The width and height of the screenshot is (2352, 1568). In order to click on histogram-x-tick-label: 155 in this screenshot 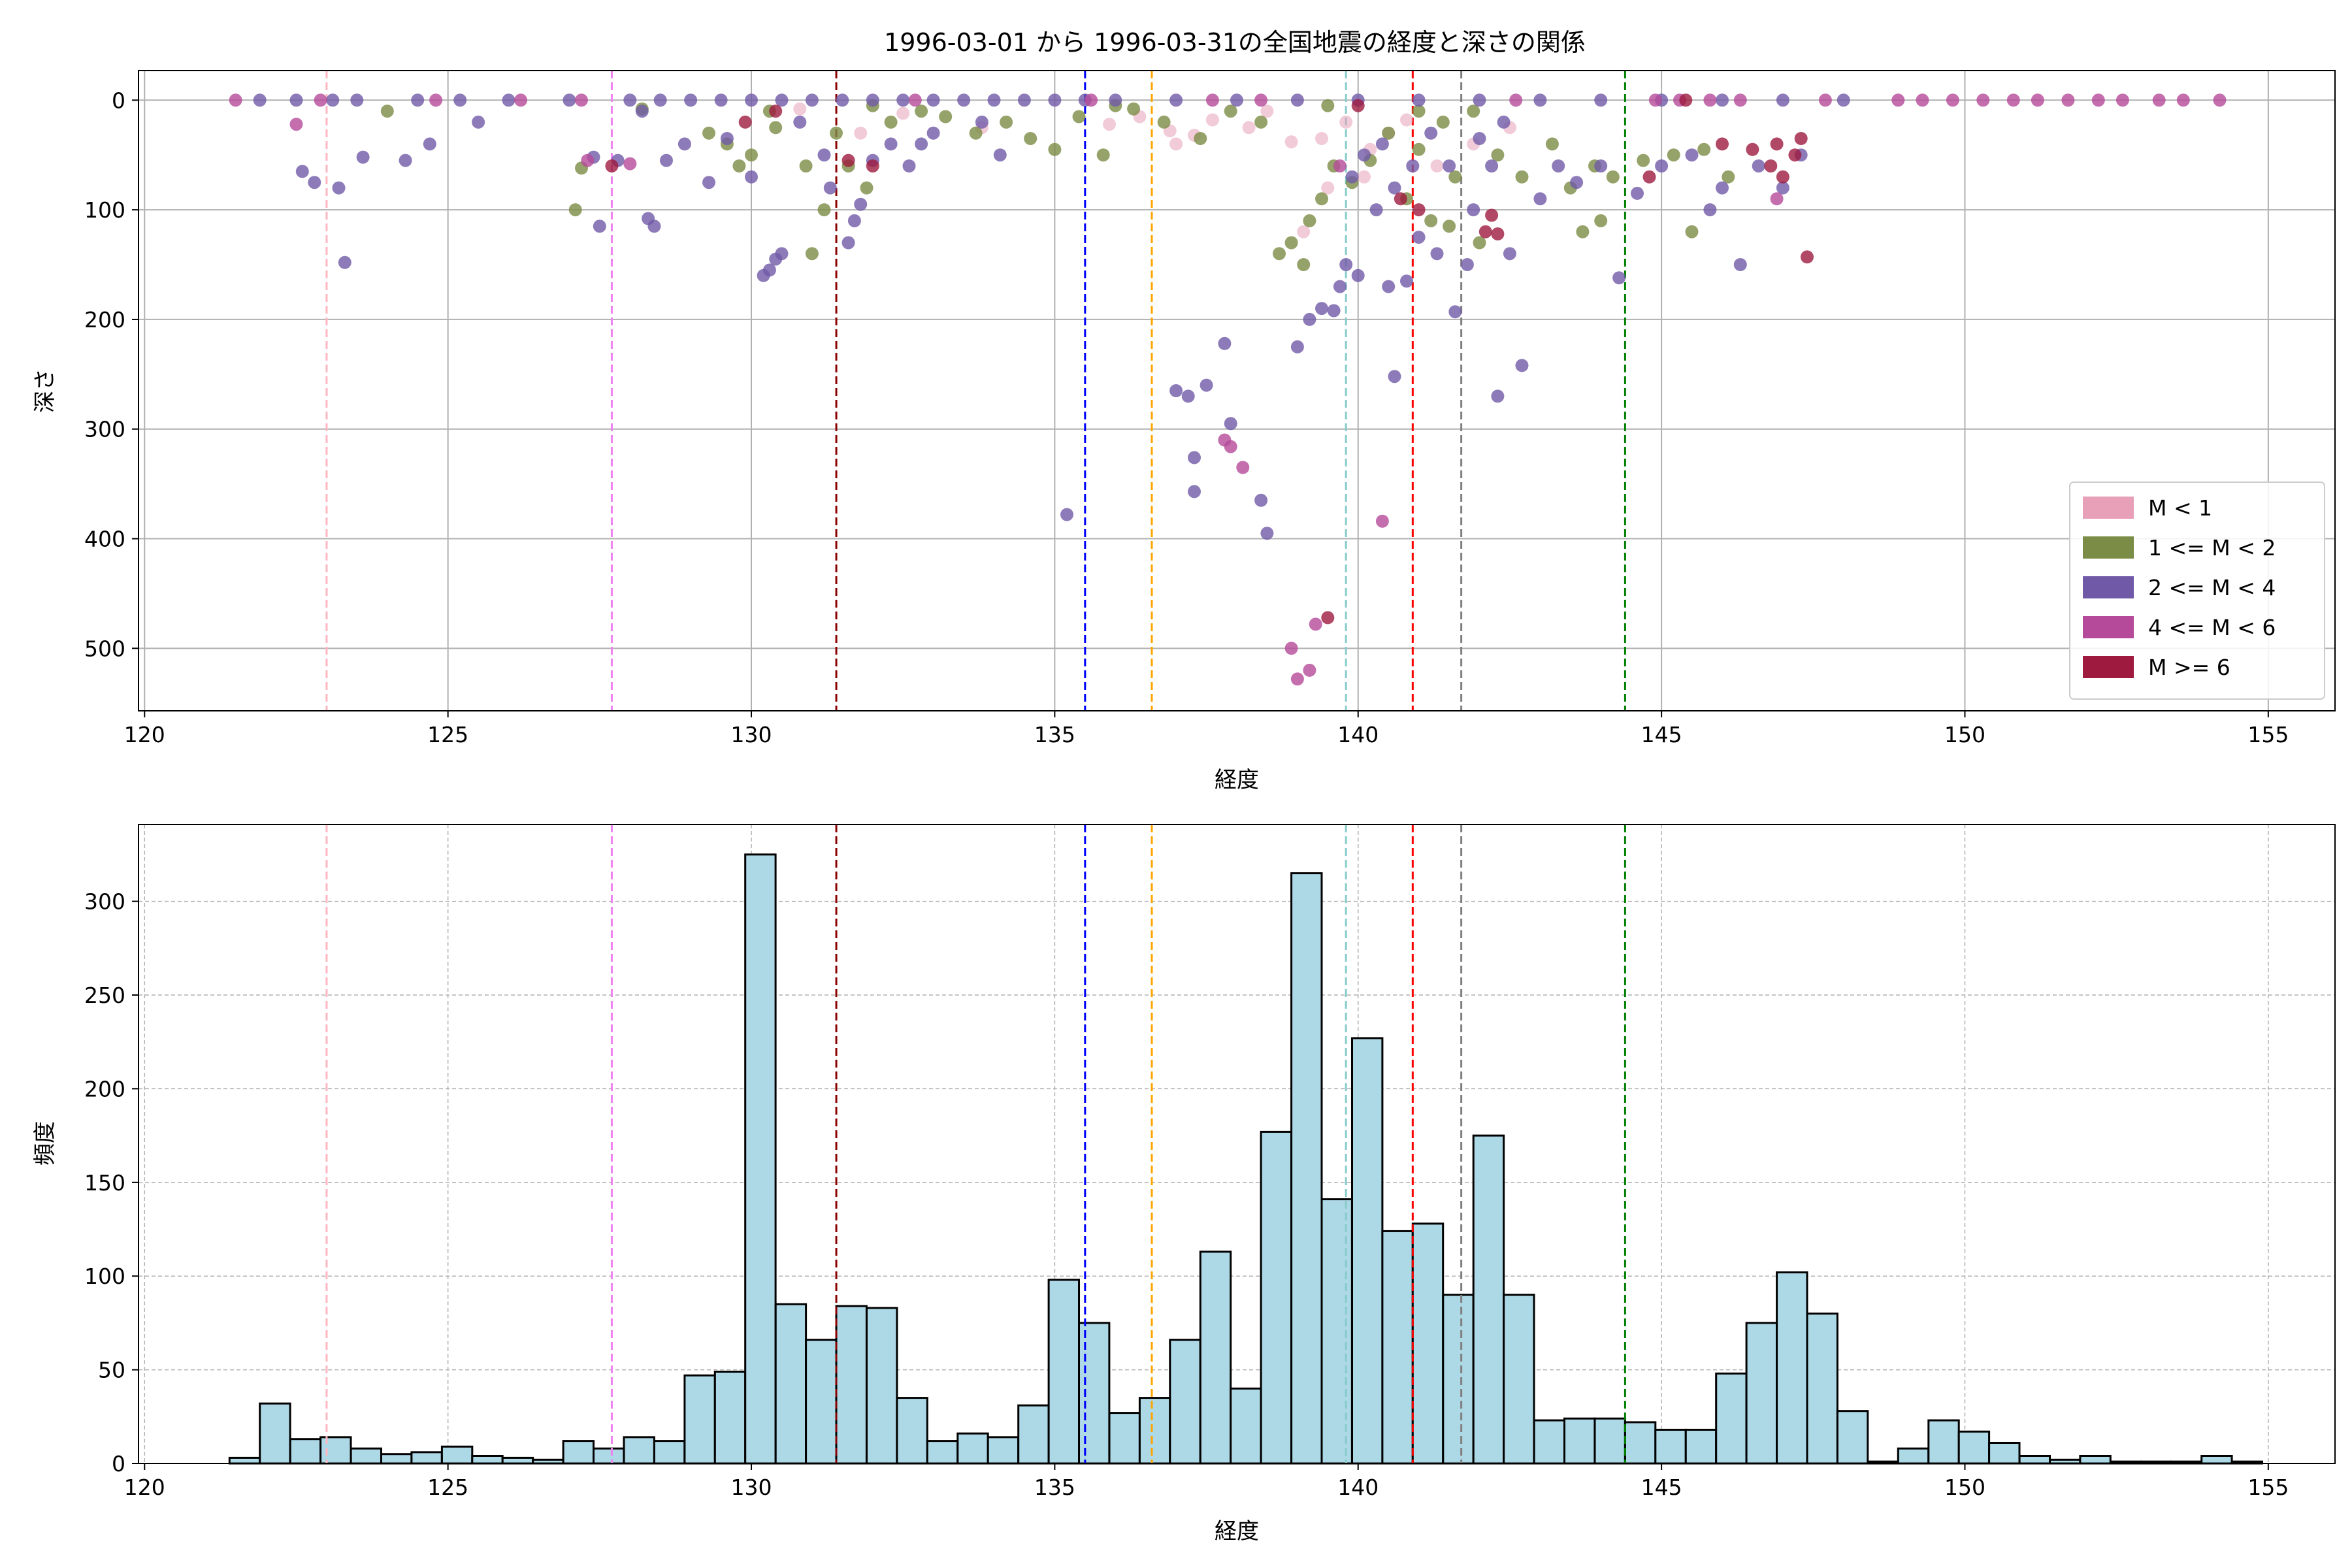, I will do `click(2268, 1487)`.